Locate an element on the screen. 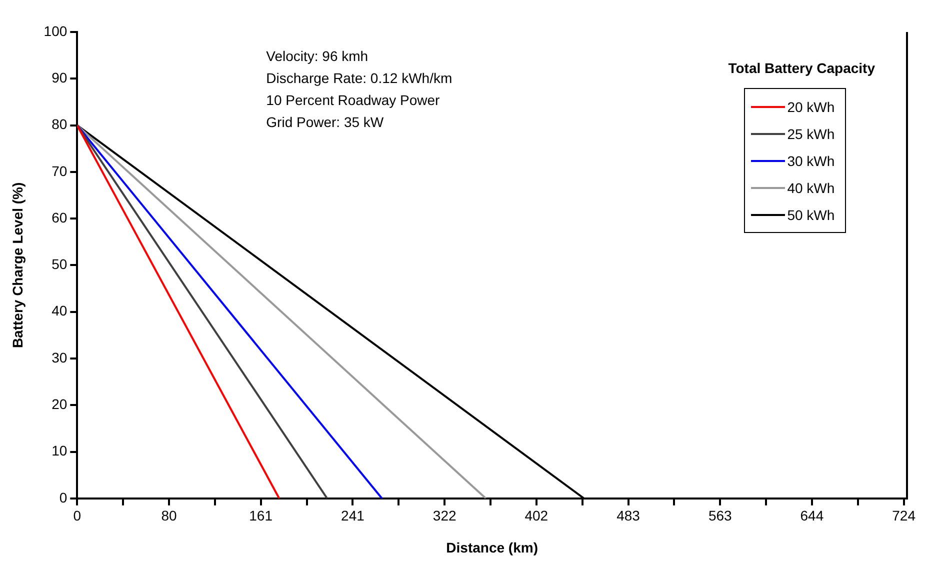 This screenshot has height=581, width=935. annotation: 10 Percent Roadway Power is located at coordinates (353, 100).